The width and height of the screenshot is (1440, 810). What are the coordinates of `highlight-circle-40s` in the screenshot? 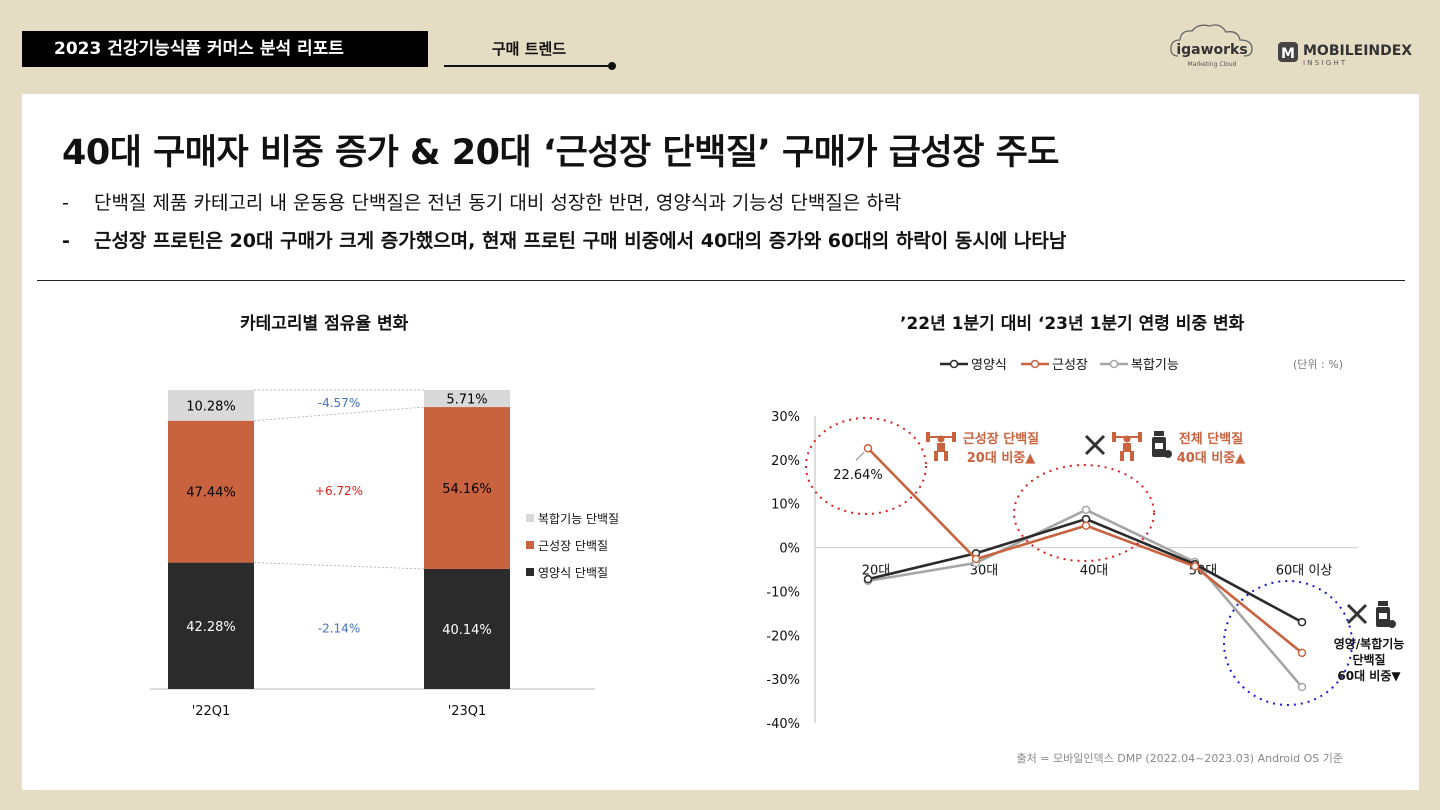 It's located at (1084, 513).